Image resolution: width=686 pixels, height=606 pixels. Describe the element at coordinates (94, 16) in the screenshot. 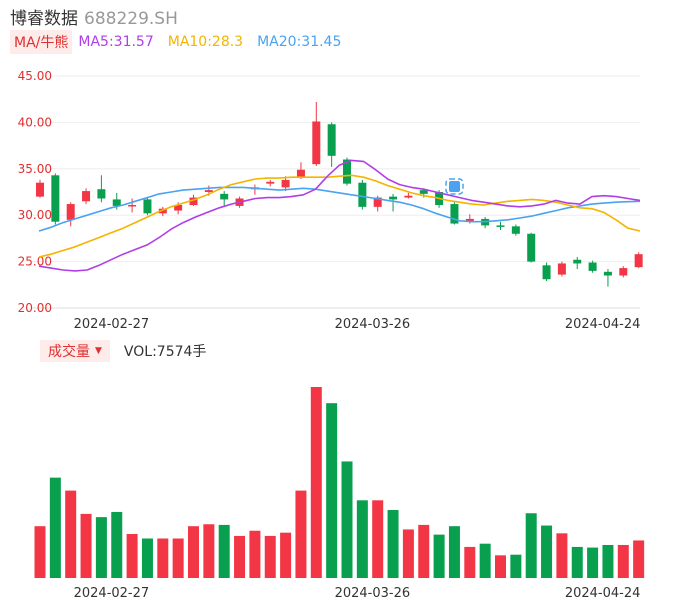

I see `stock-title: 博睿数据 688229.SH` at that location.